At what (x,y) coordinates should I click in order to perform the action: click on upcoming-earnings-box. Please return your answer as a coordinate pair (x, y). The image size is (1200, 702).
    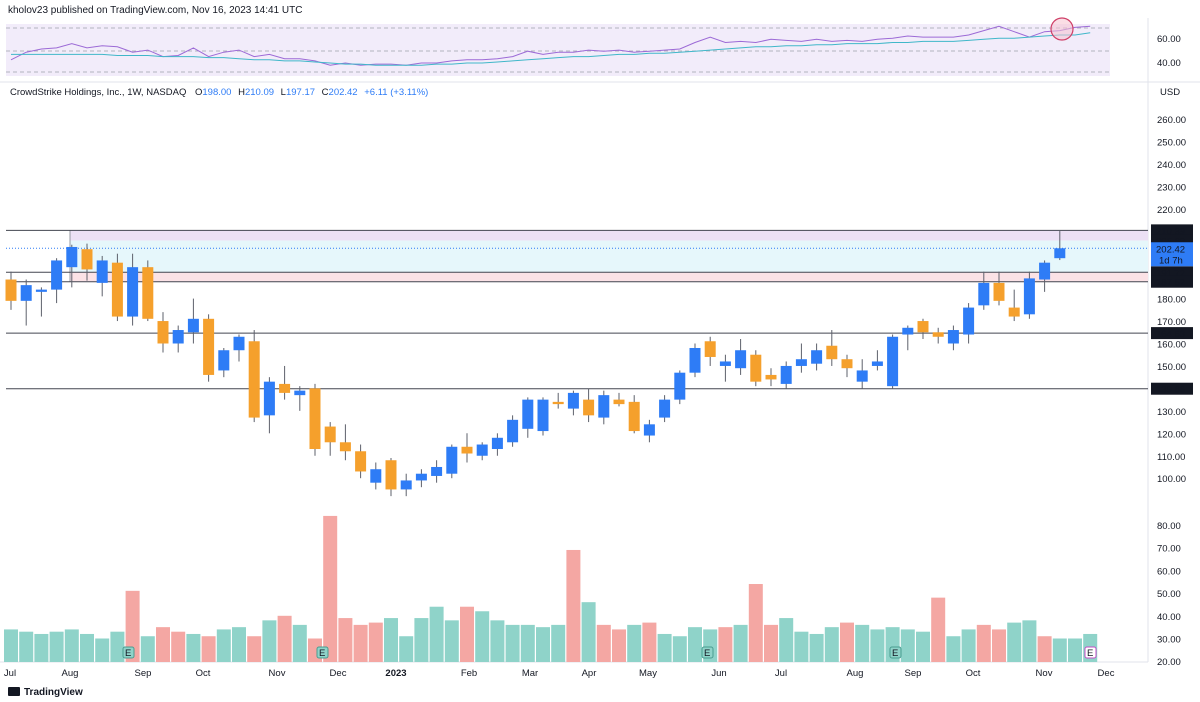
    Looking at the image, I should click on (1090, 652).